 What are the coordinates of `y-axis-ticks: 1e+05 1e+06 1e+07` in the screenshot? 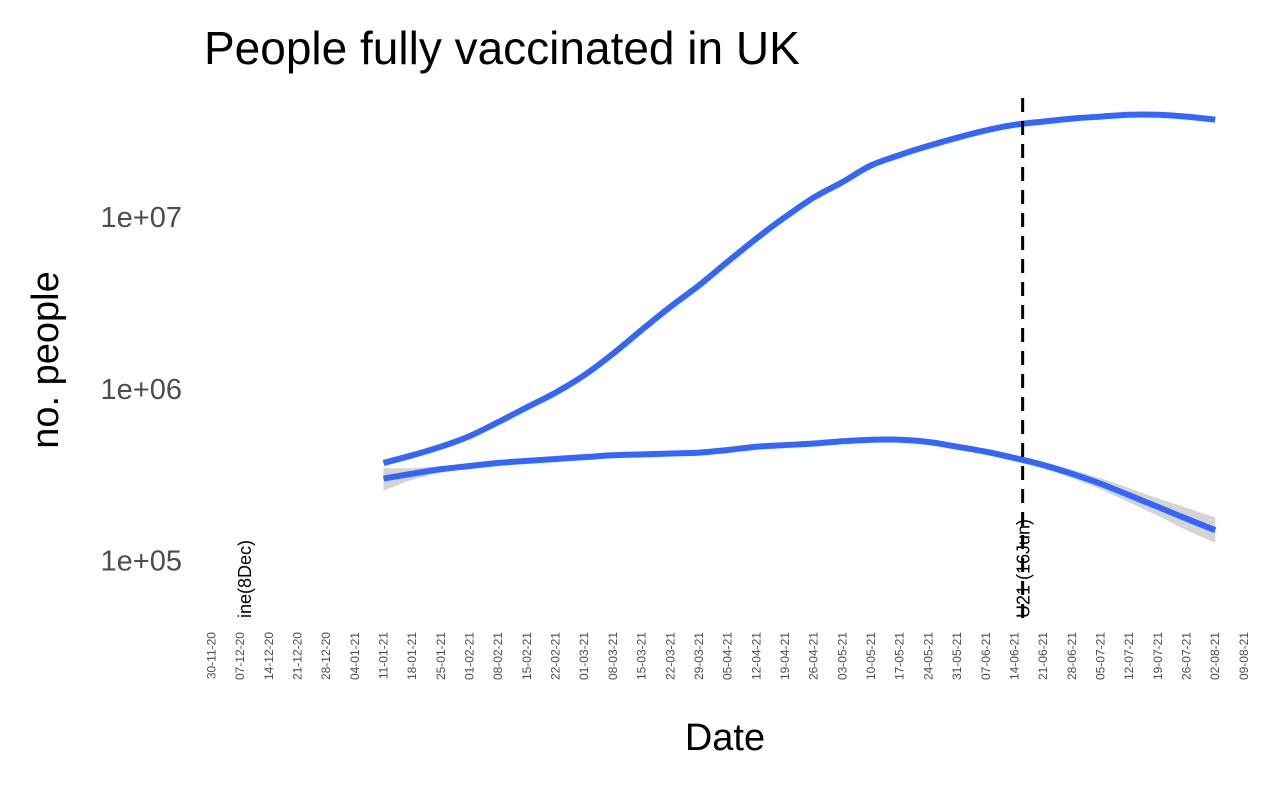 It's located at (141, 389).